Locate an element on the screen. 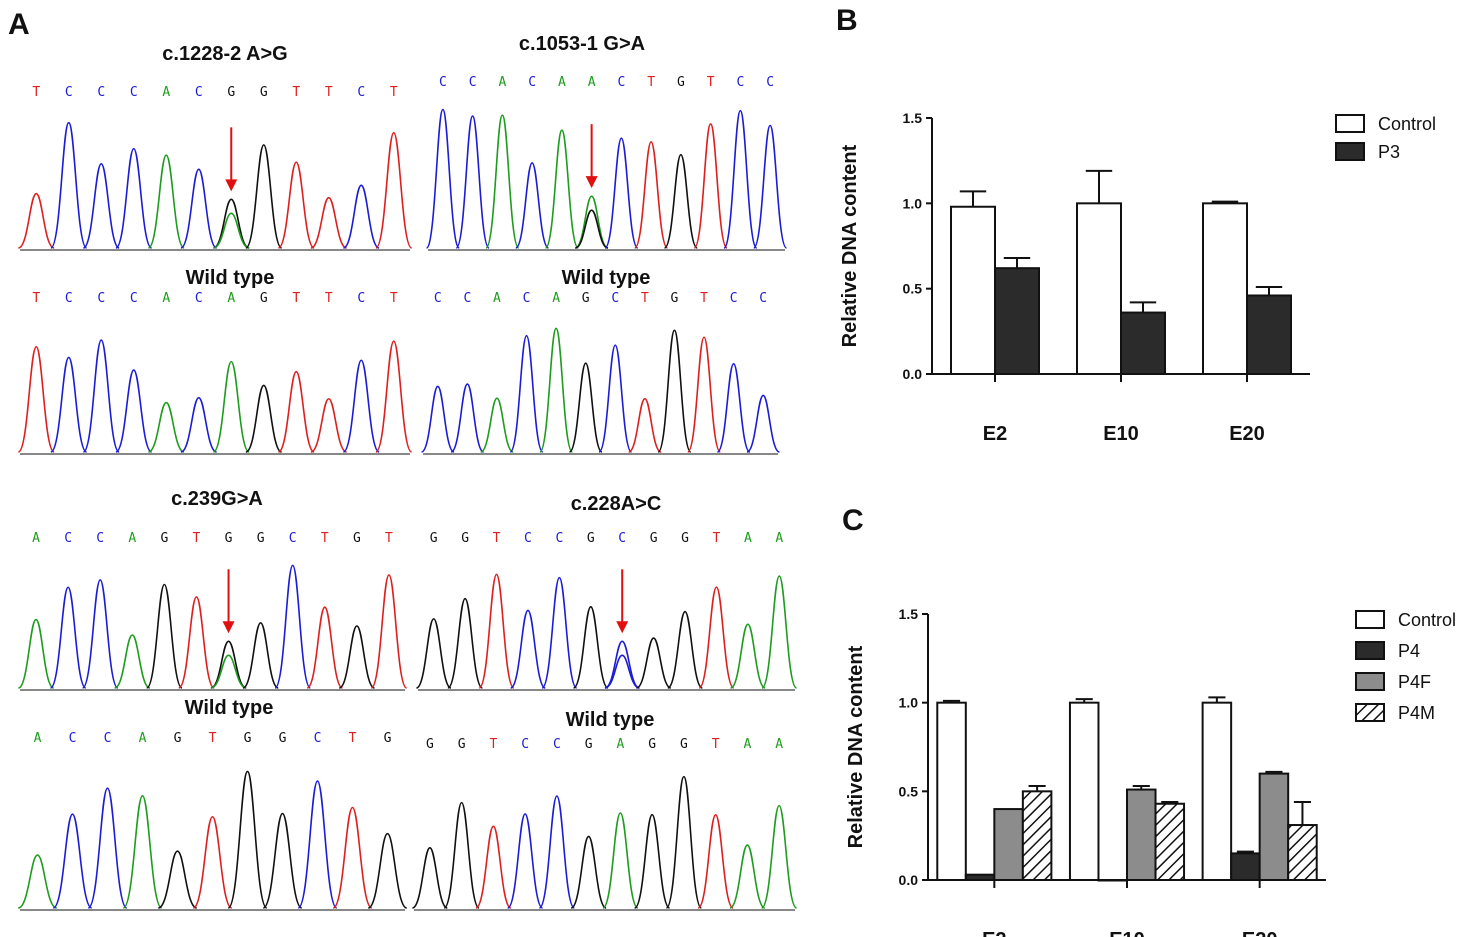  peak-secondary-A is located at coordinates (228, 671).